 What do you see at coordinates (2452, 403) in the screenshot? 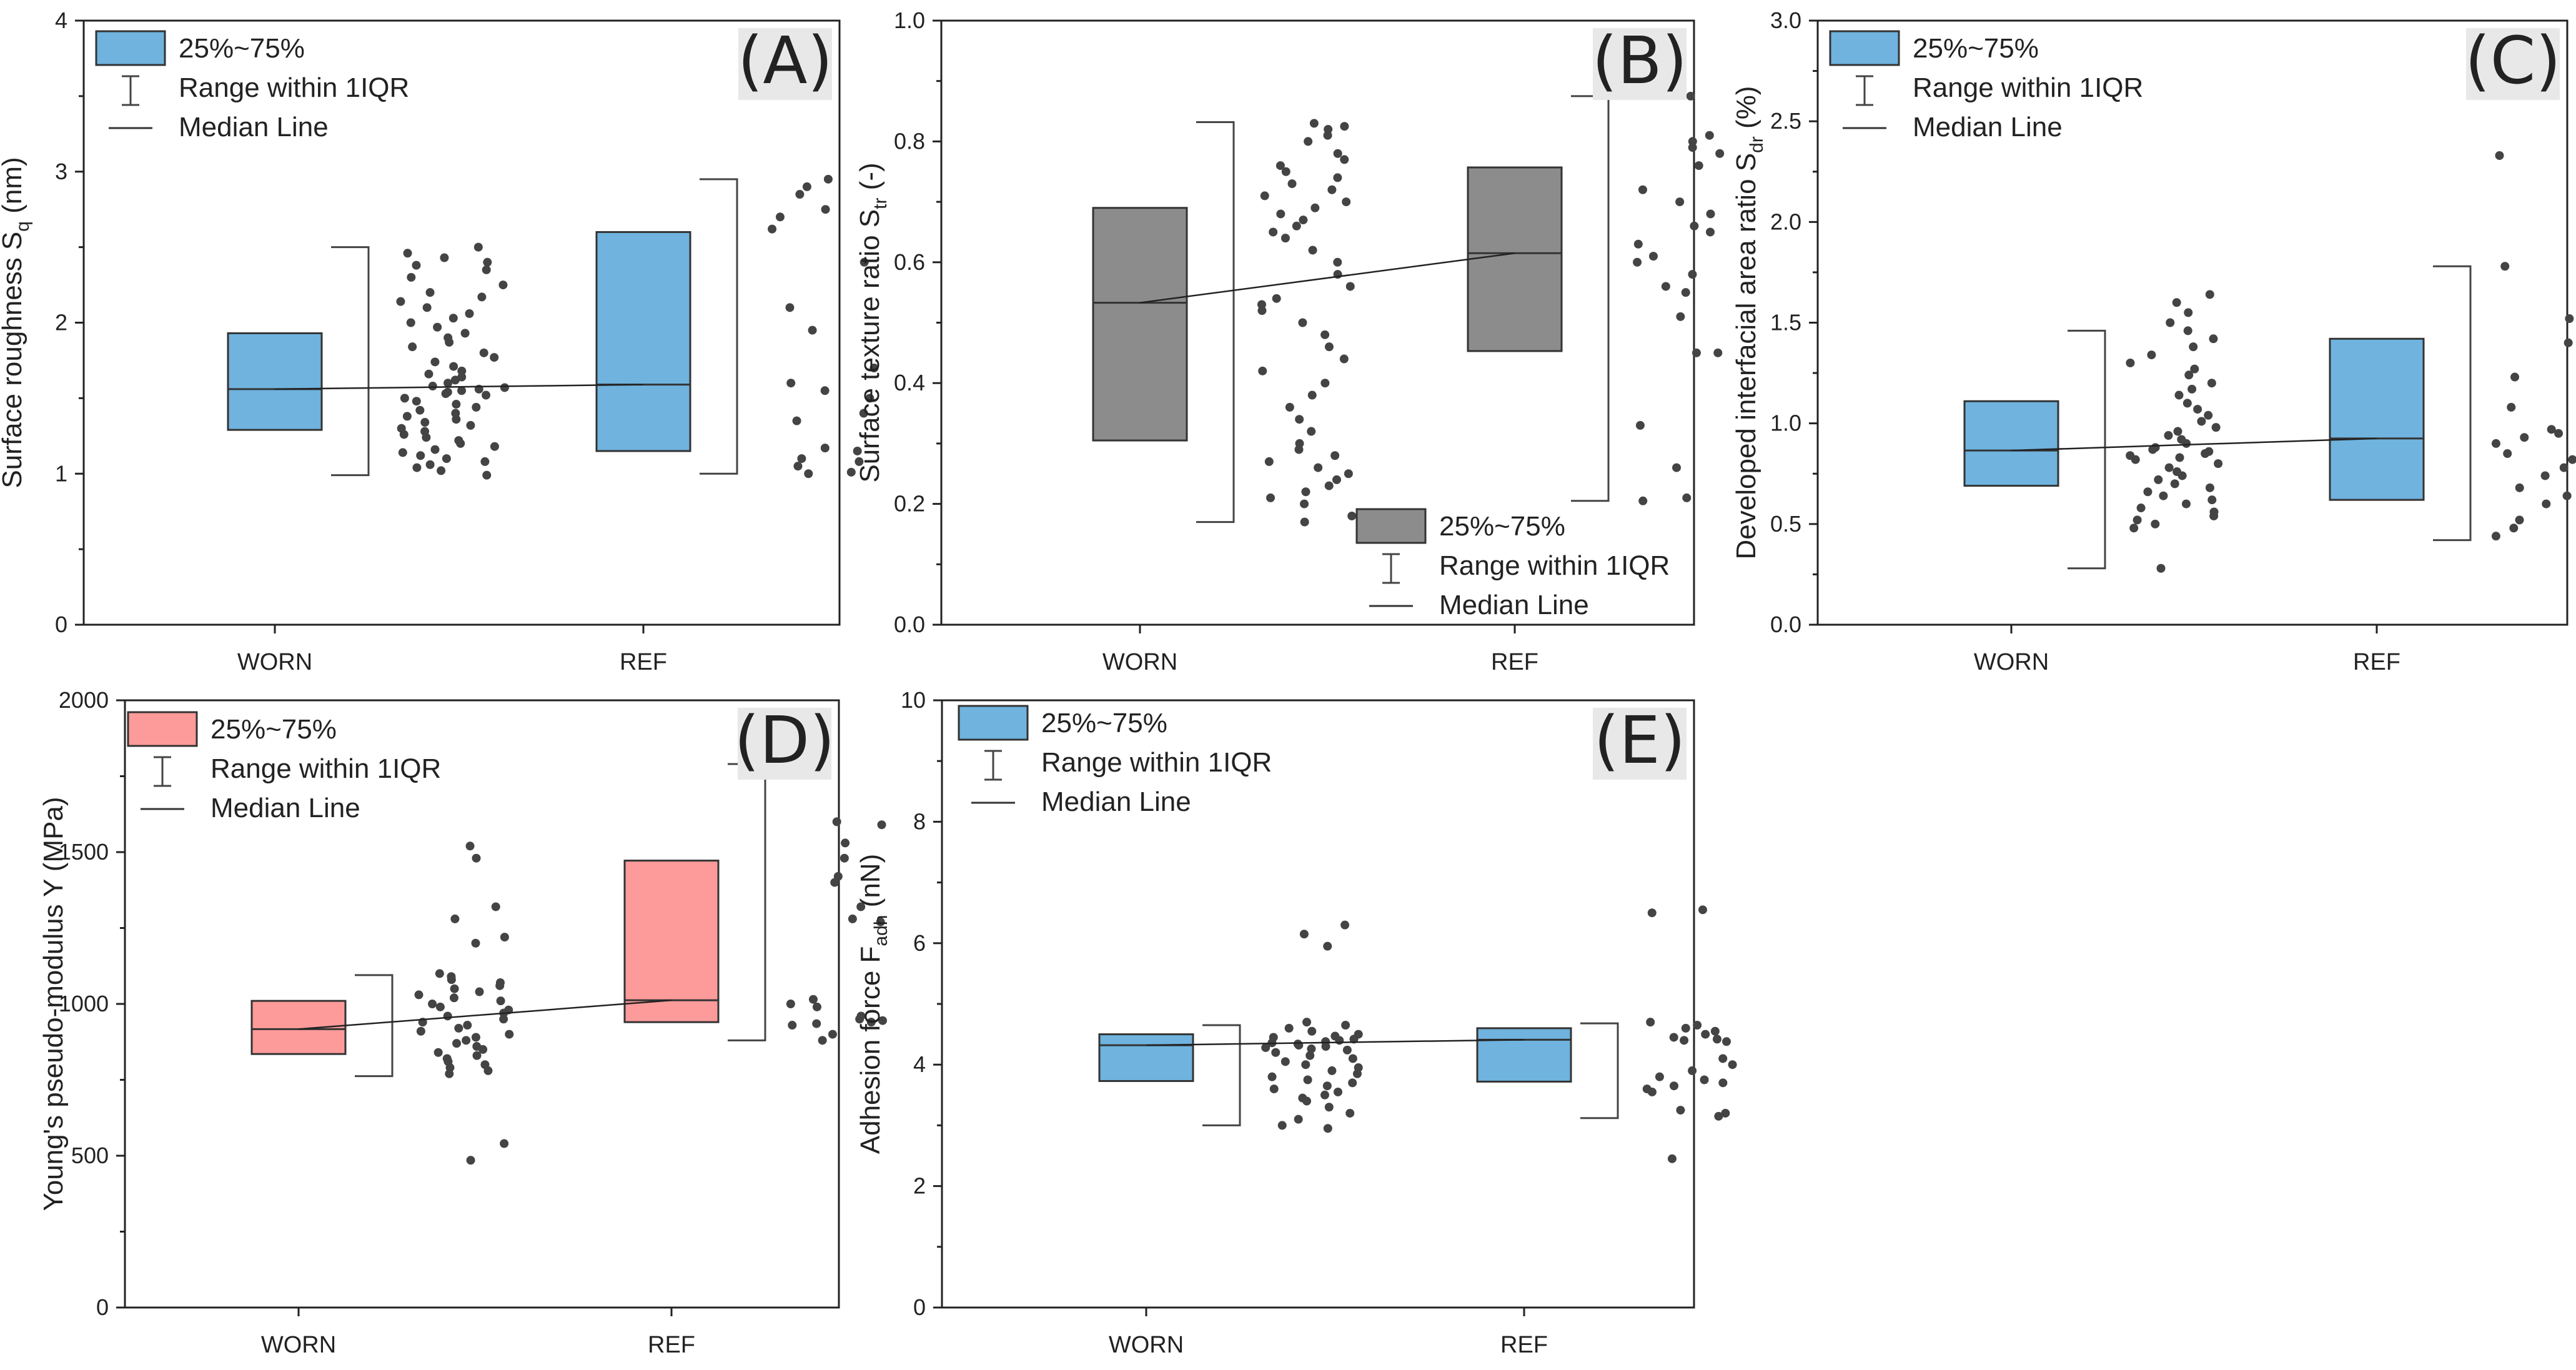
I see `whisker-ref` at bounding box center [2452, 403].